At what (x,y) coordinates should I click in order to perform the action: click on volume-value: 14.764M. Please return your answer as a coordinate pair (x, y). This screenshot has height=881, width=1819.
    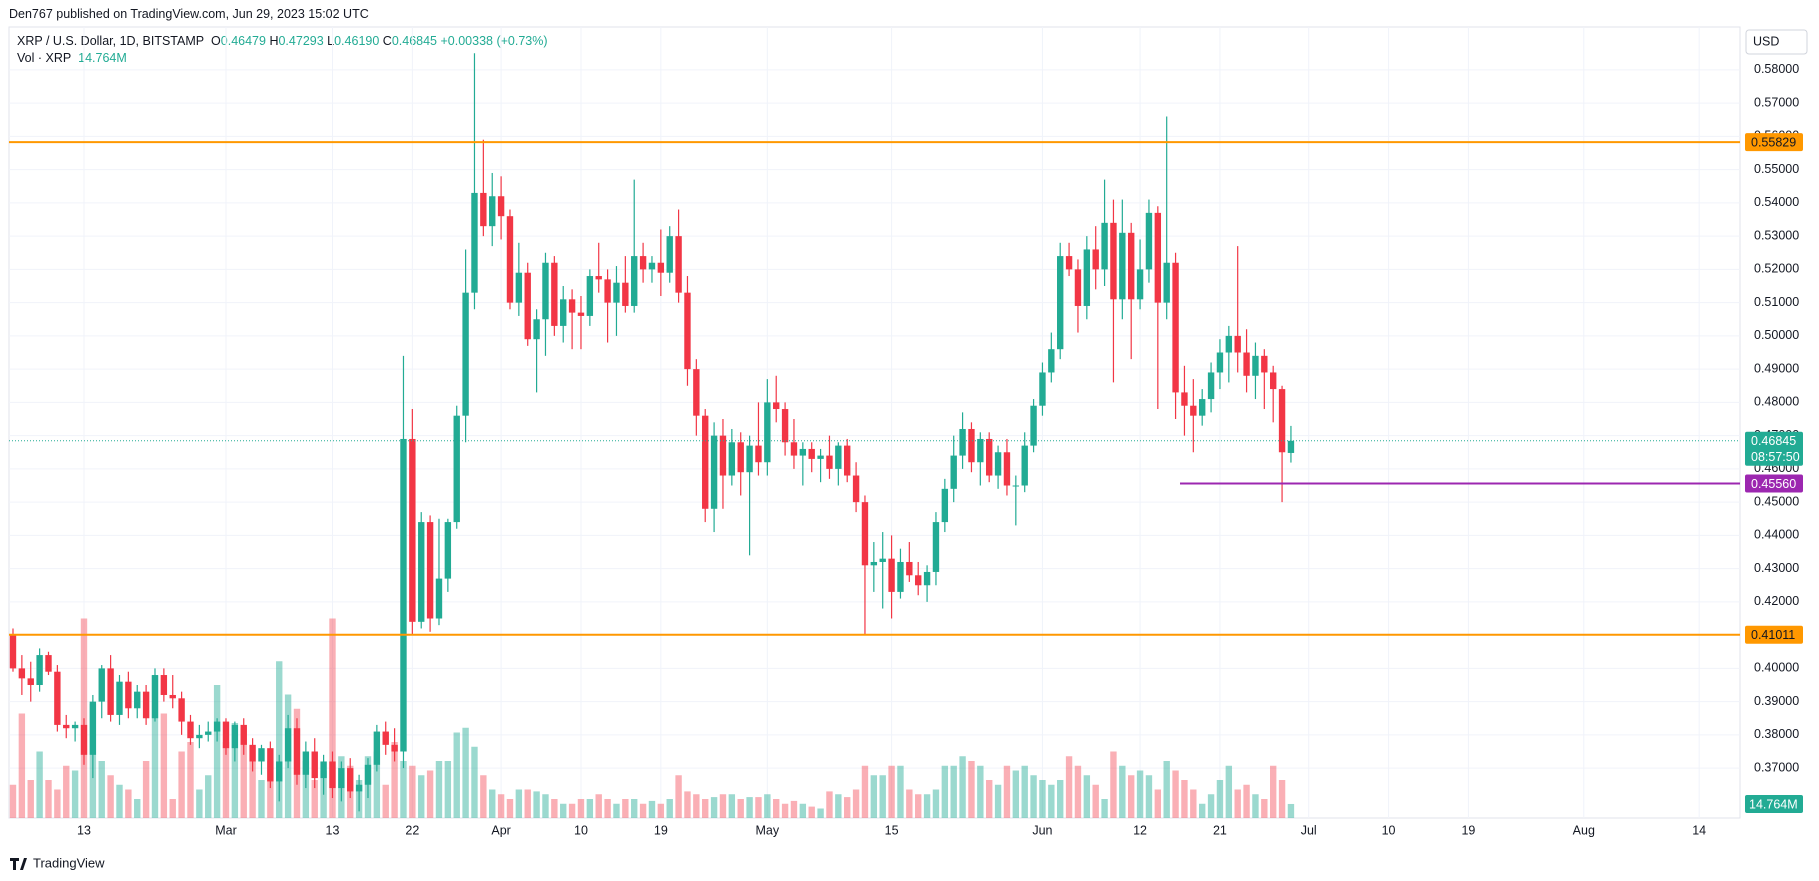
    Looking at the image, I should click on (102, 58).